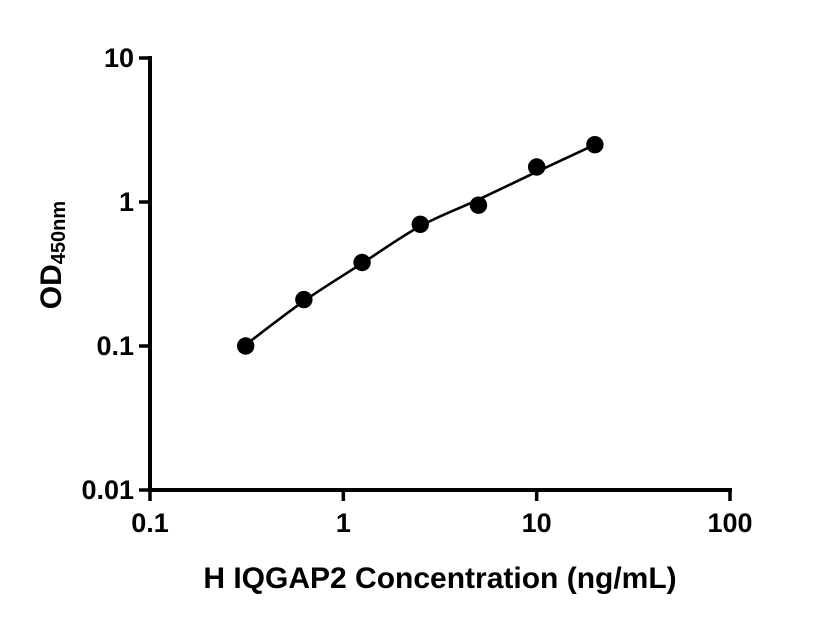 Image resolution: width=816 pixels, height=640 pixels. I want to click on y-tick-label: 1, so click(126, 202).